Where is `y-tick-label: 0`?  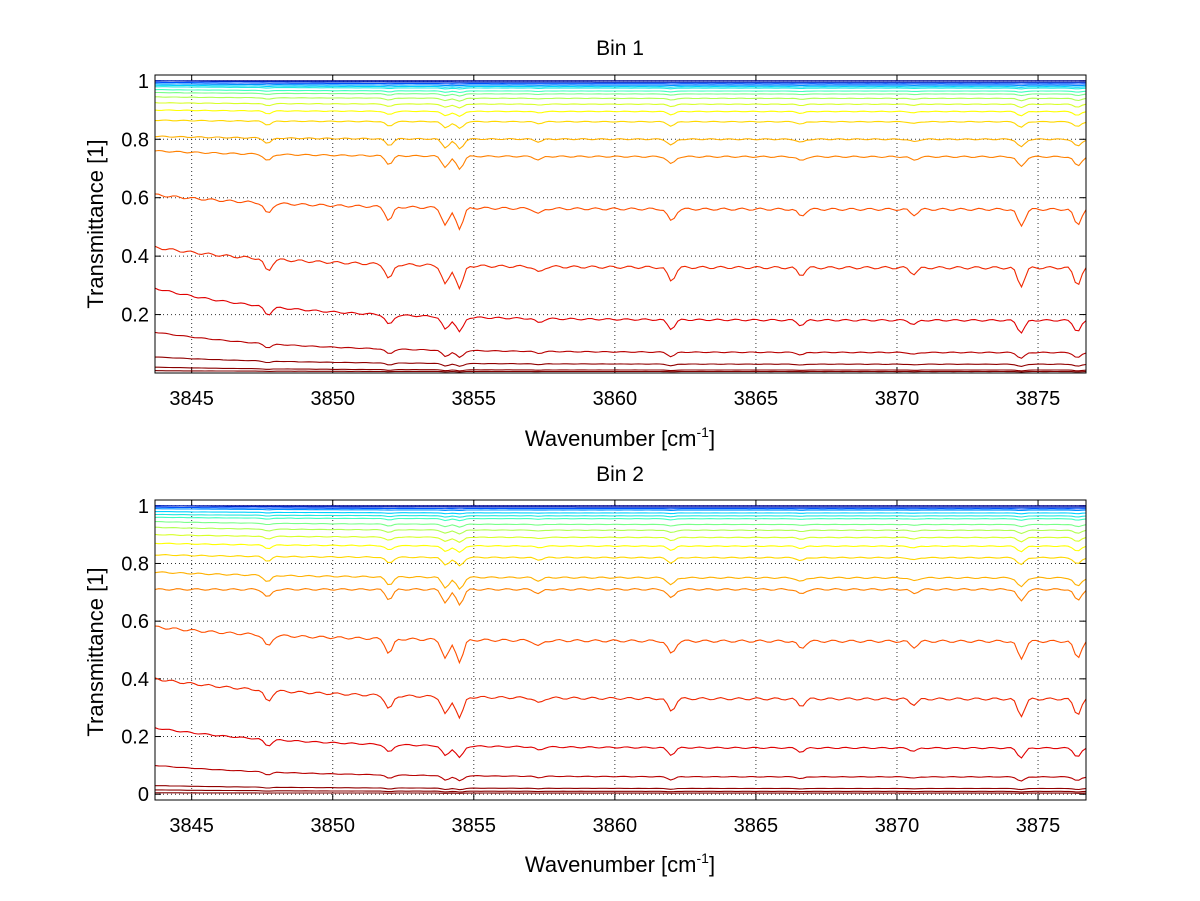
y-tick-label: 0 is located at coordinates (143, 795).